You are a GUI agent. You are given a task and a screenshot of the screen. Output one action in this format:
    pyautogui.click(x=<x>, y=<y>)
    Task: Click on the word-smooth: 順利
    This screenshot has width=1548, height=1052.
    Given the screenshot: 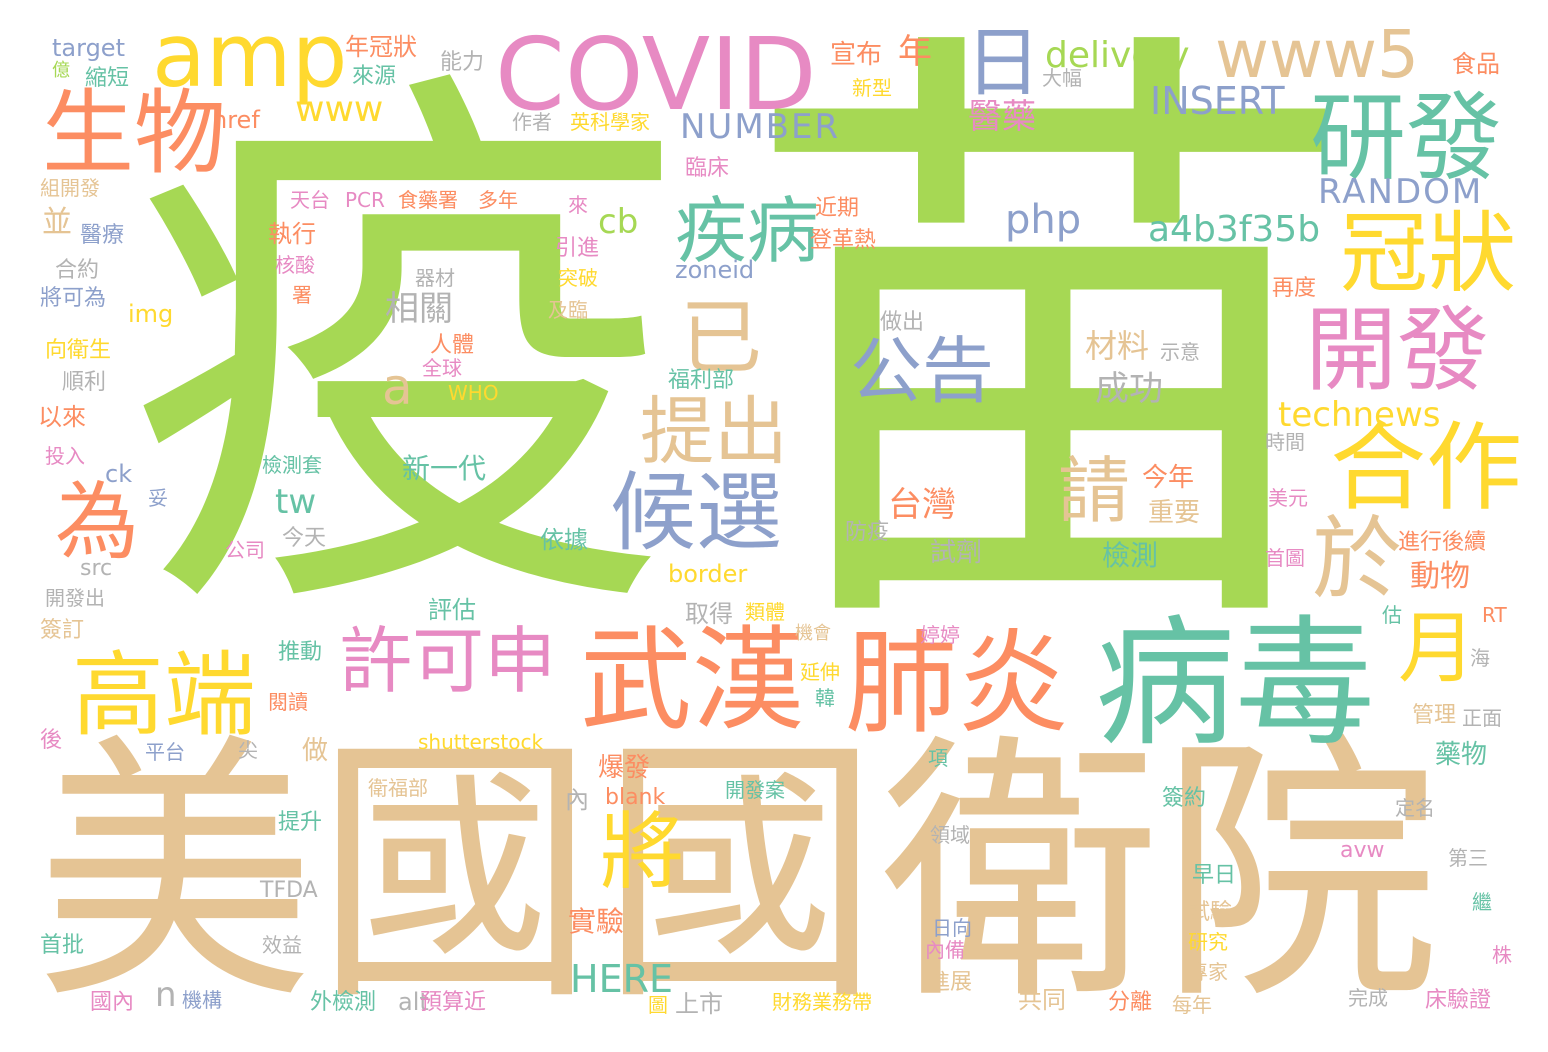 What is the action you would take?
    pyautogui.click(x=84, y=382)
    